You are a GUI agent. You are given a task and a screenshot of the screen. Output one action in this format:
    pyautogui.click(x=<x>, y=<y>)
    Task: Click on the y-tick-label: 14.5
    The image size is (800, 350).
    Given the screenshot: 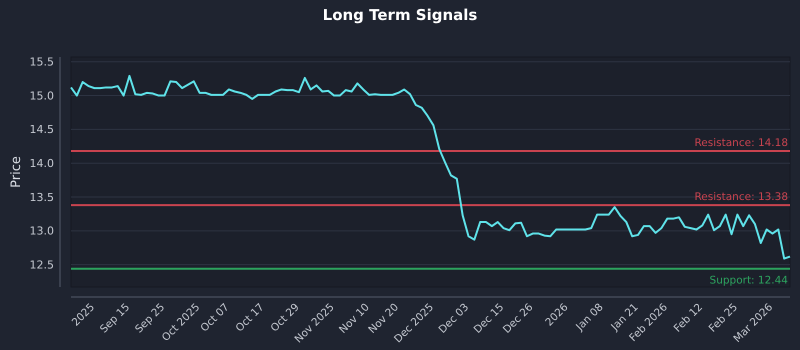 What is the action you would take?
    pyautogui.click(x=42, y=129)
    